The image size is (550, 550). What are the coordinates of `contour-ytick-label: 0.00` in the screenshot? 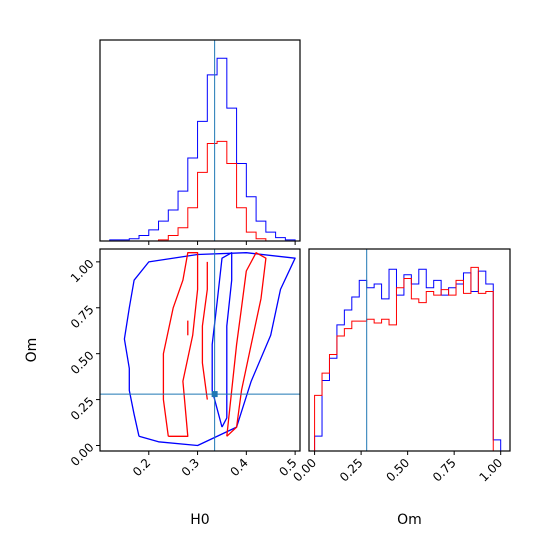 It's located at (82, 454).